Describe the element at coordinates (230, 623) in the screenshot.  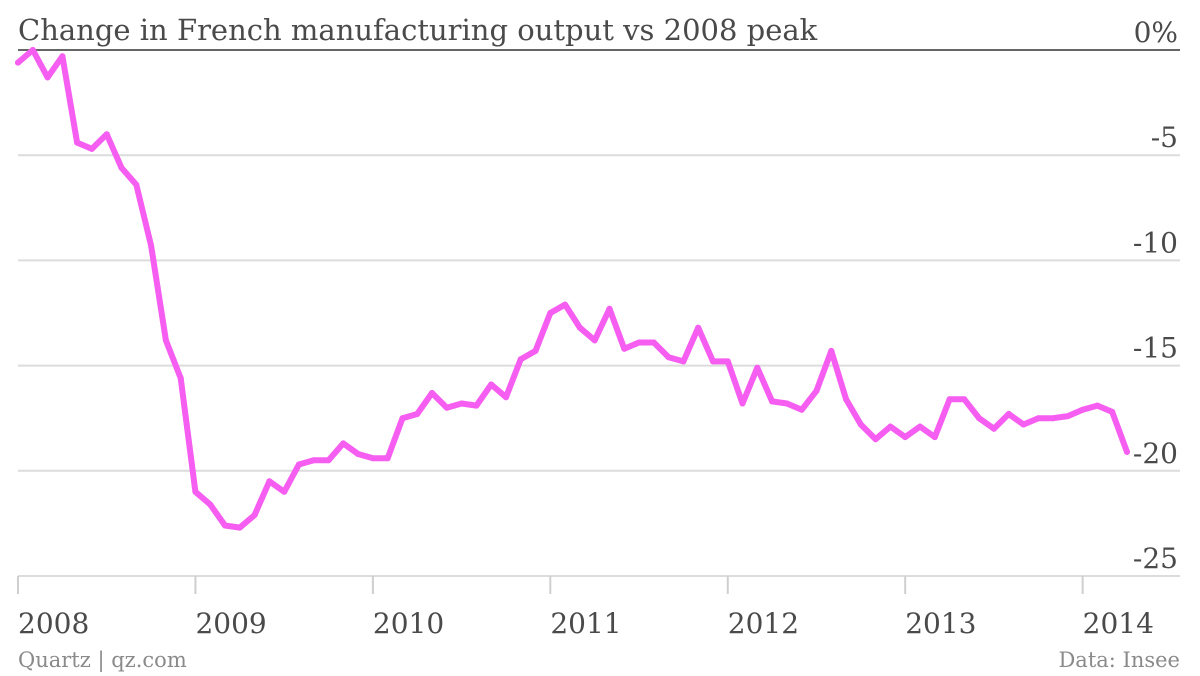
I see `x-tick-label: 2009` at that location.